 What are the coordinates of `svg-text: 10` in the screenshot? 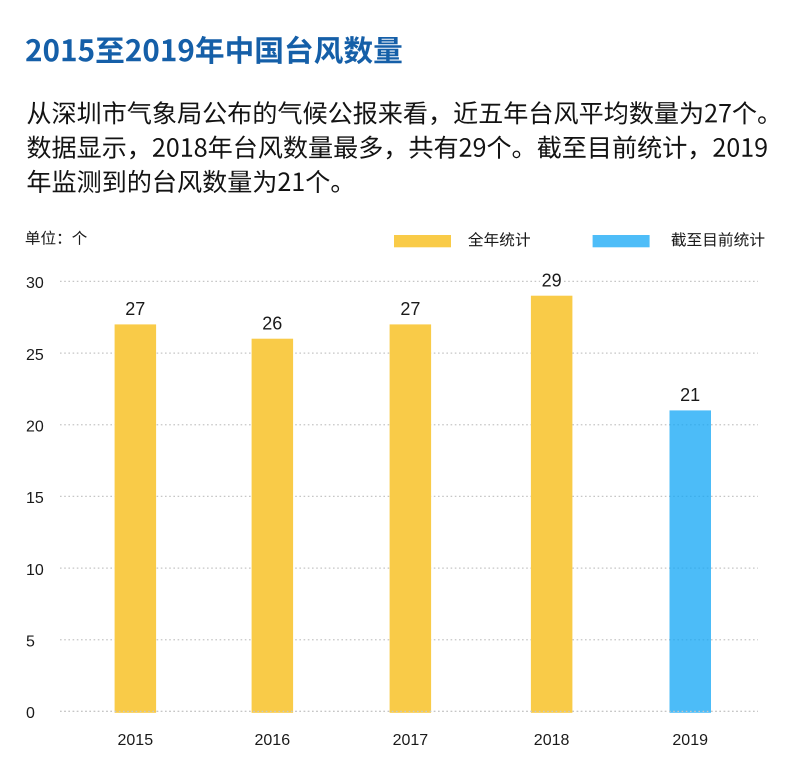 It's located at (35, 570).